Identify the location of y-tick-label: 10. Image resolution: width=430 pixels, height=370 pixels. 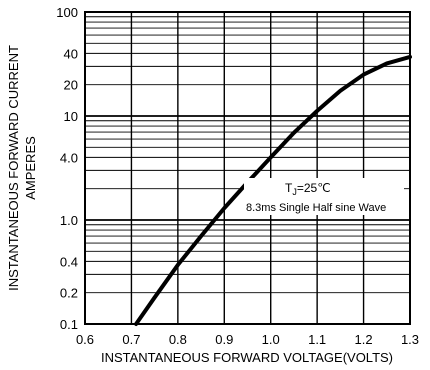
(71, 116).